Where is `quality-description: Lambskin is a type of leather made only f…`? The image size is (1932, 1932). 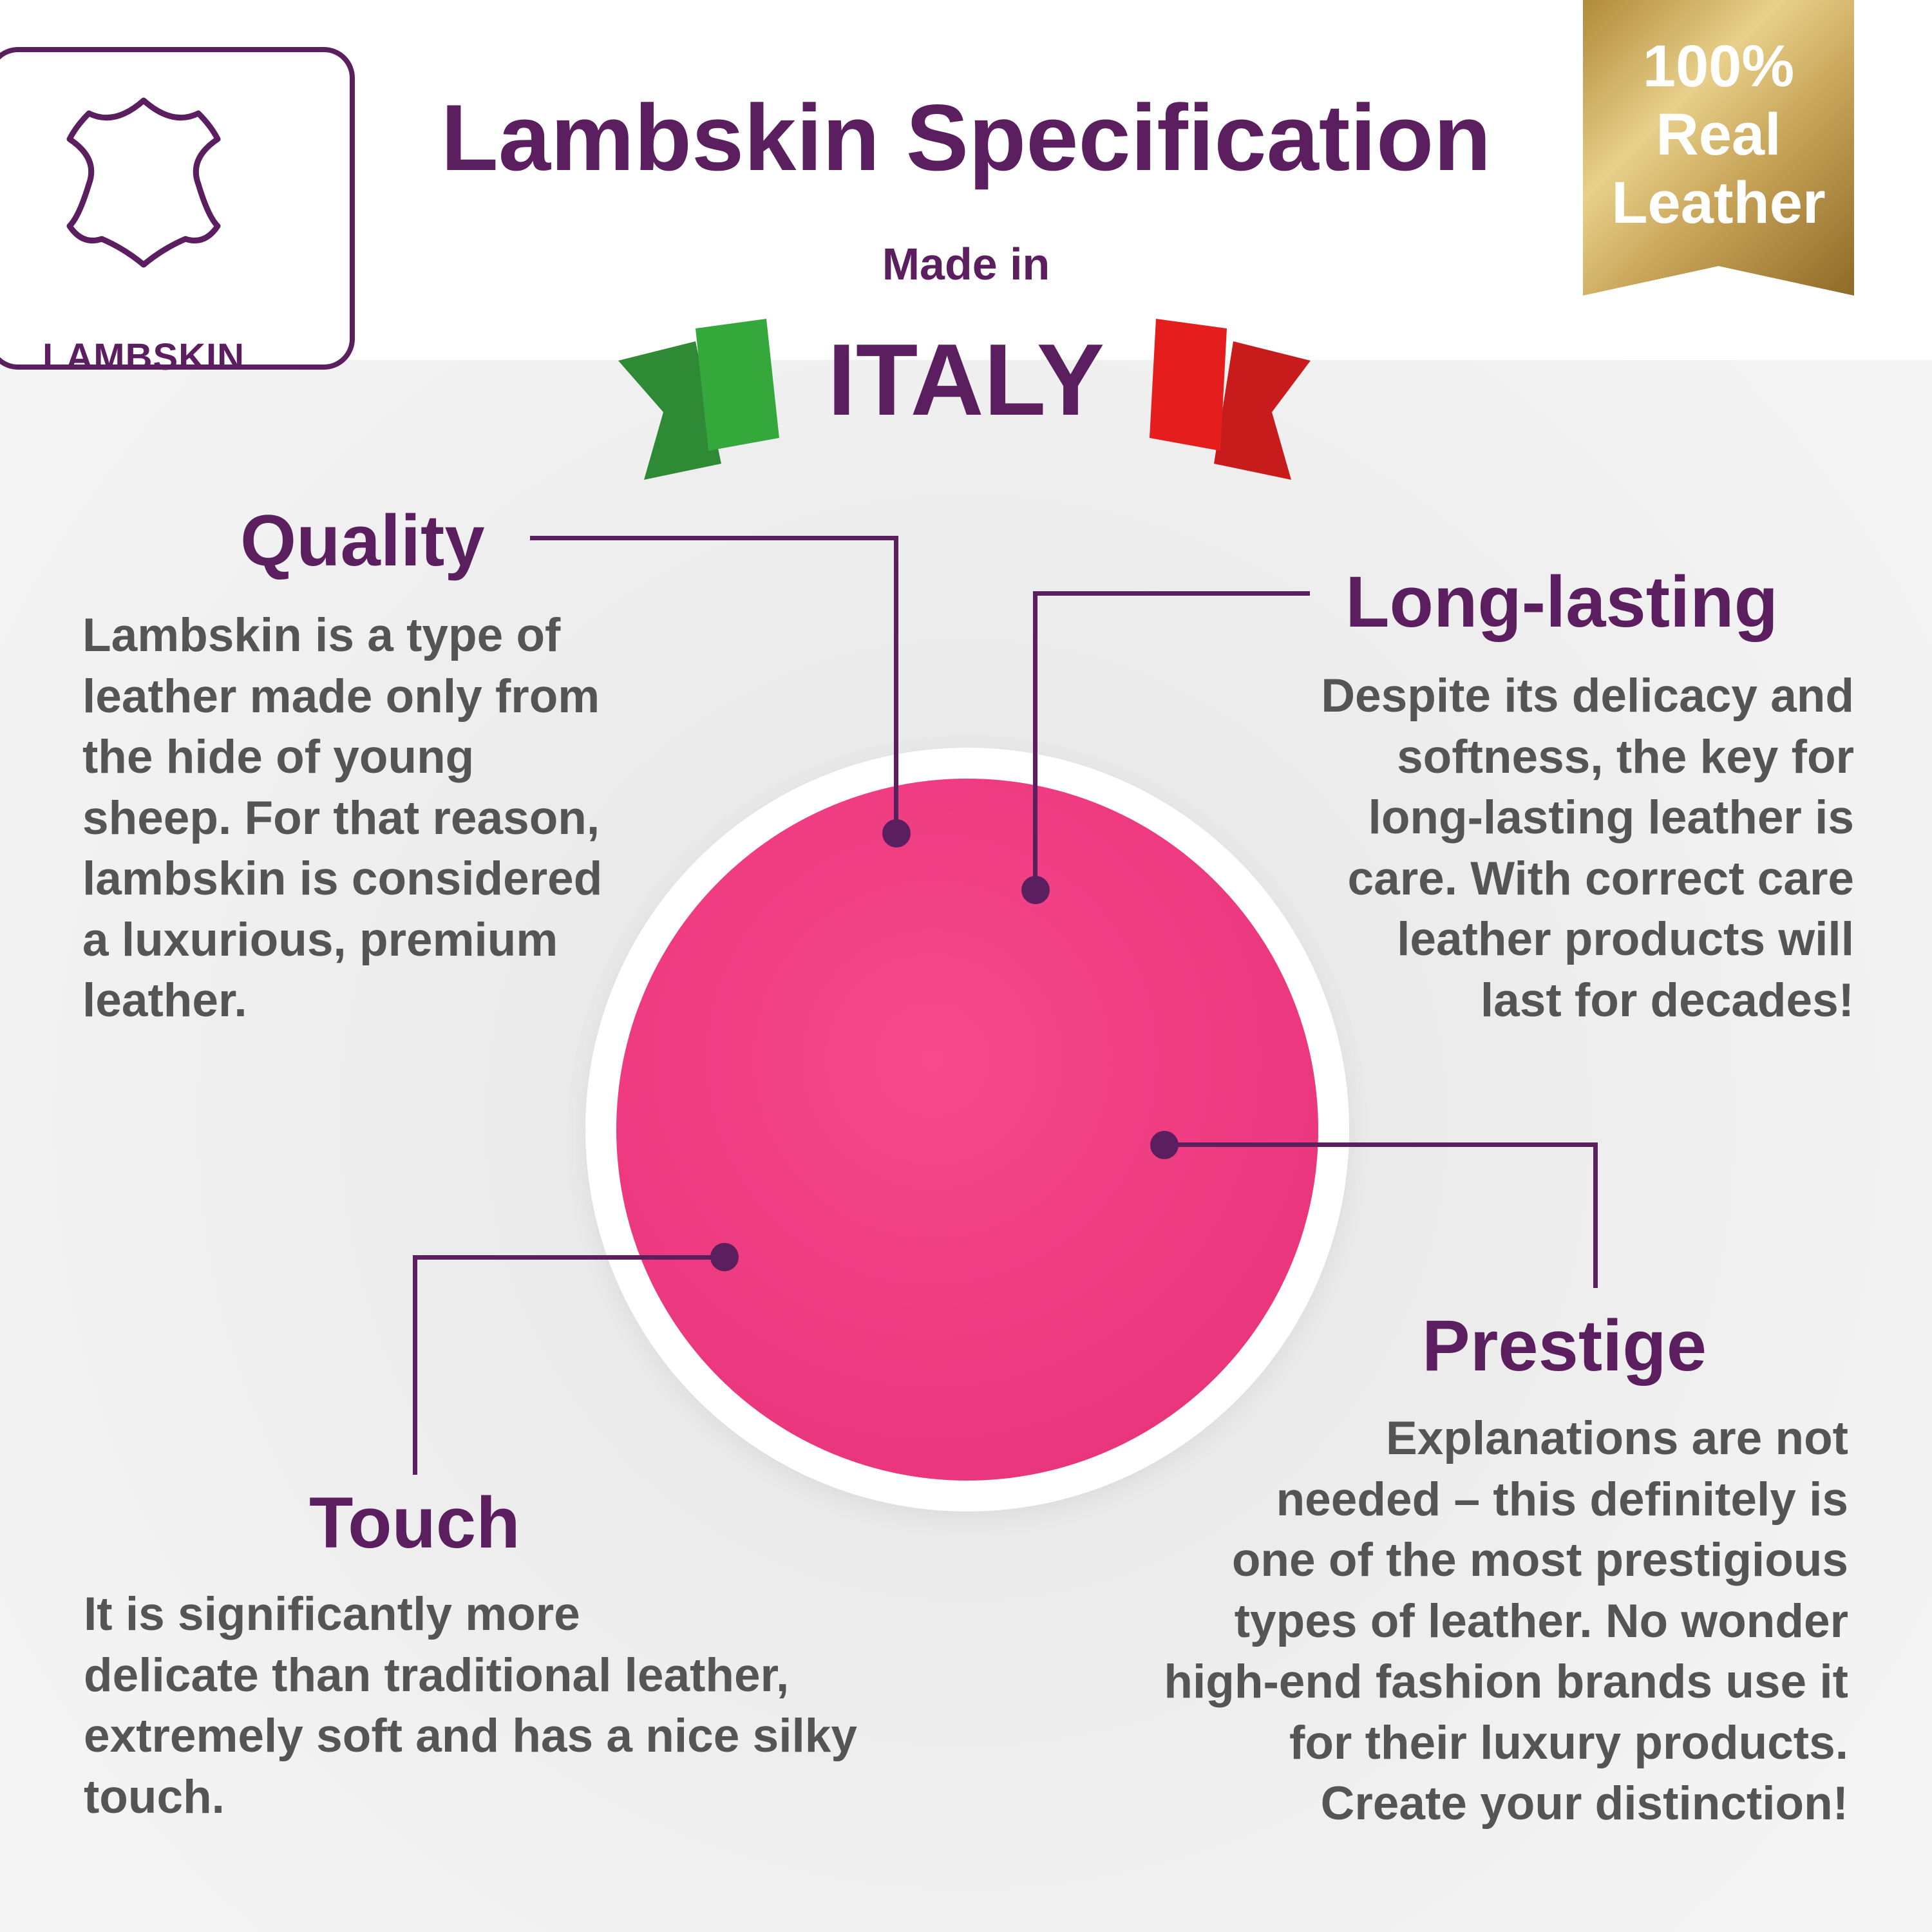 quality-description: Lambskin is a type of leather made only f… is located at coordinates (342, 818).